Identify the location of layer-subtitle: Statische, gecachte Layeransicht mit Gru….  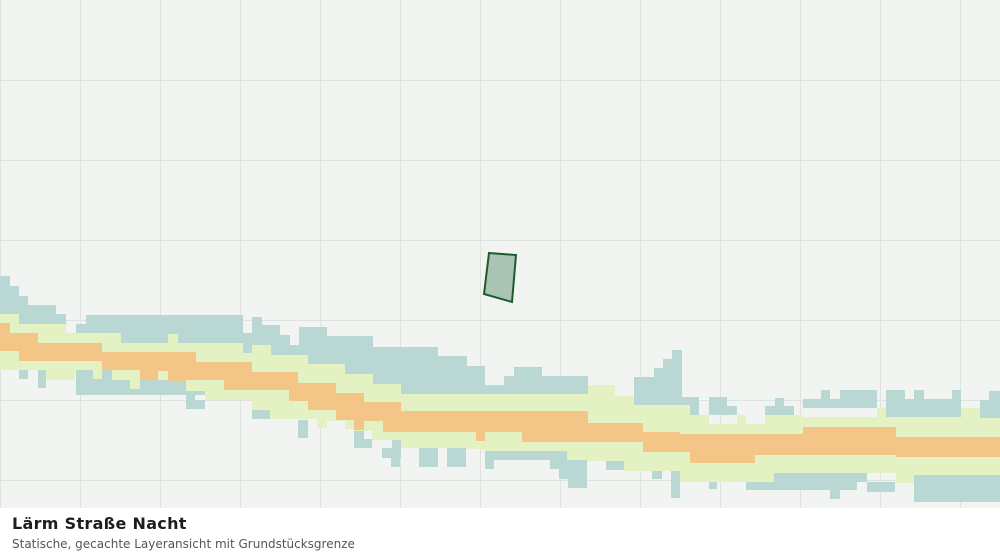
(183, 544).